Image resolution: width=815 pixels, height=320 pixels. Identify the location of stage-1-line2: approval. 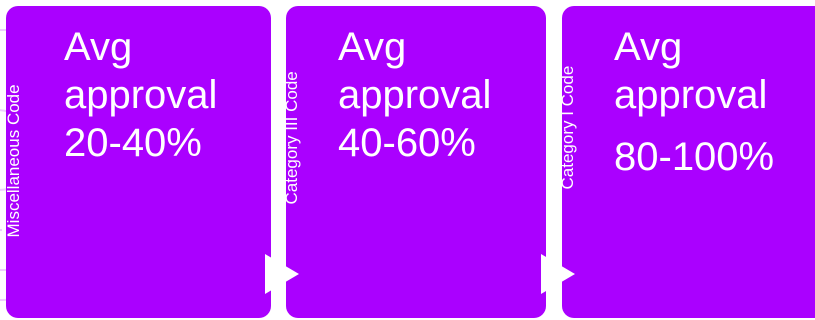
(141, 95).